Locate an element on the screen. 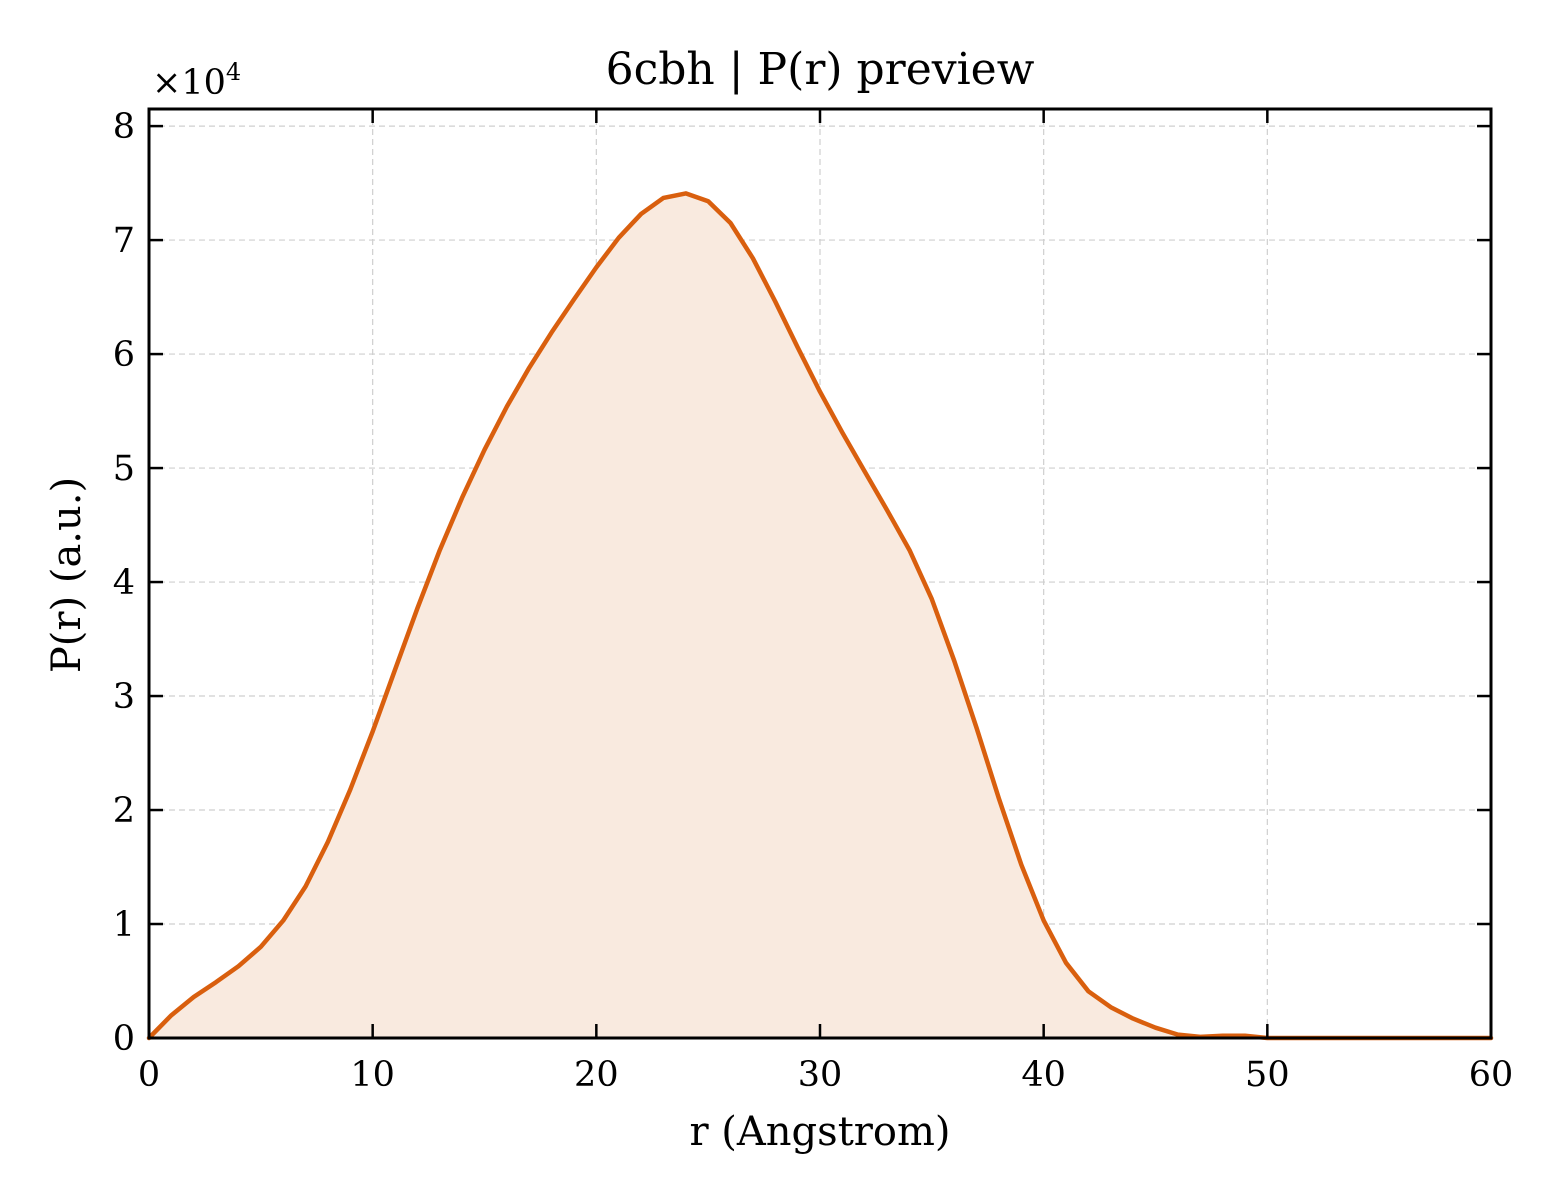 The height and width of the screenshot is (1200, 1560). x-tick-label: 0 is located at coordinates (149, 1075).